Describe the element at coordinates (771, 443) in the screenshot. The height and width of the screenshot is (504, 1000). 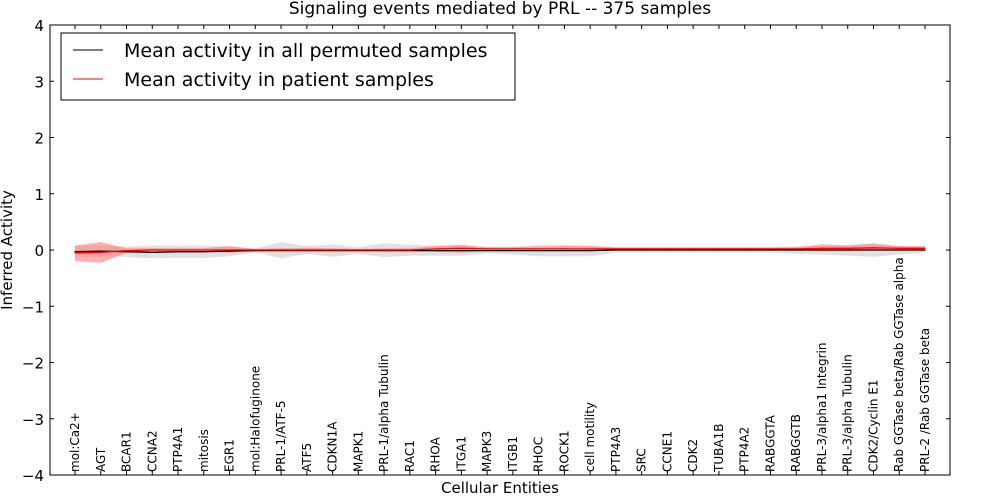
I see `x-tick-label: RABGGTA` at that location.